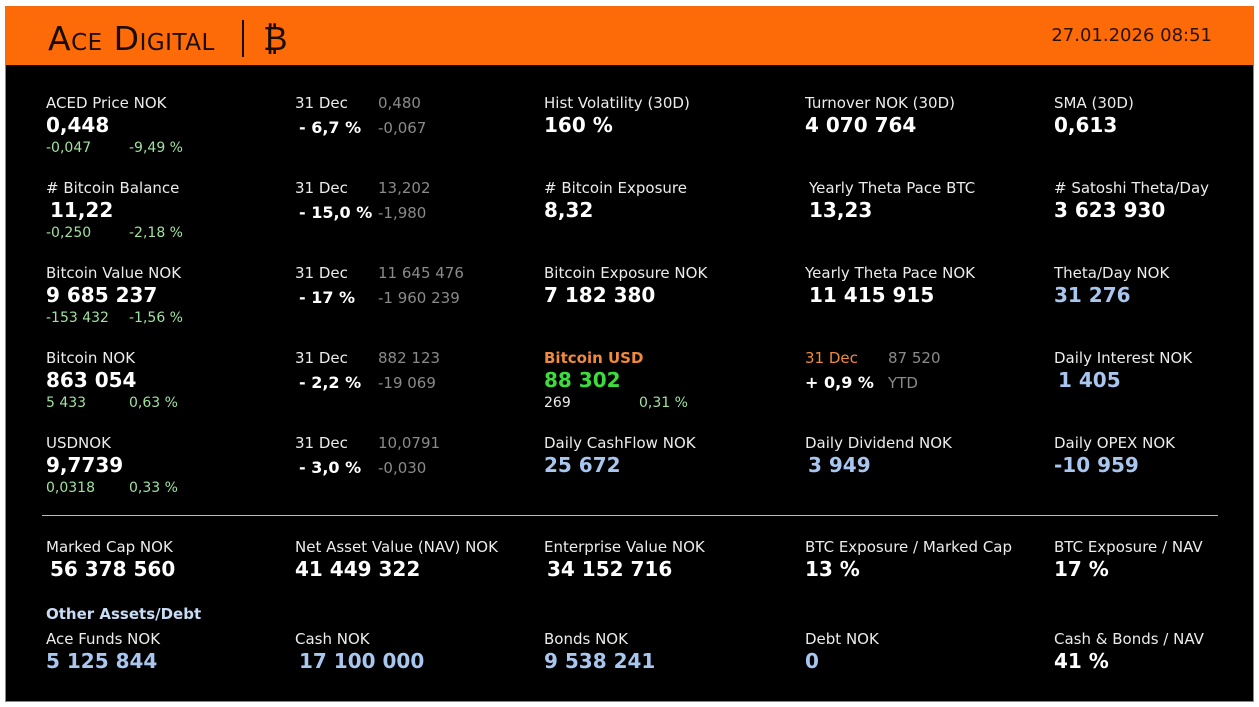 The height and width of the screenshot is (707, 1259). What do you see at coordinates (1081, 569) in the screenshot?
I see `metric-value: 17 %` at bounding box center [1081, 569].